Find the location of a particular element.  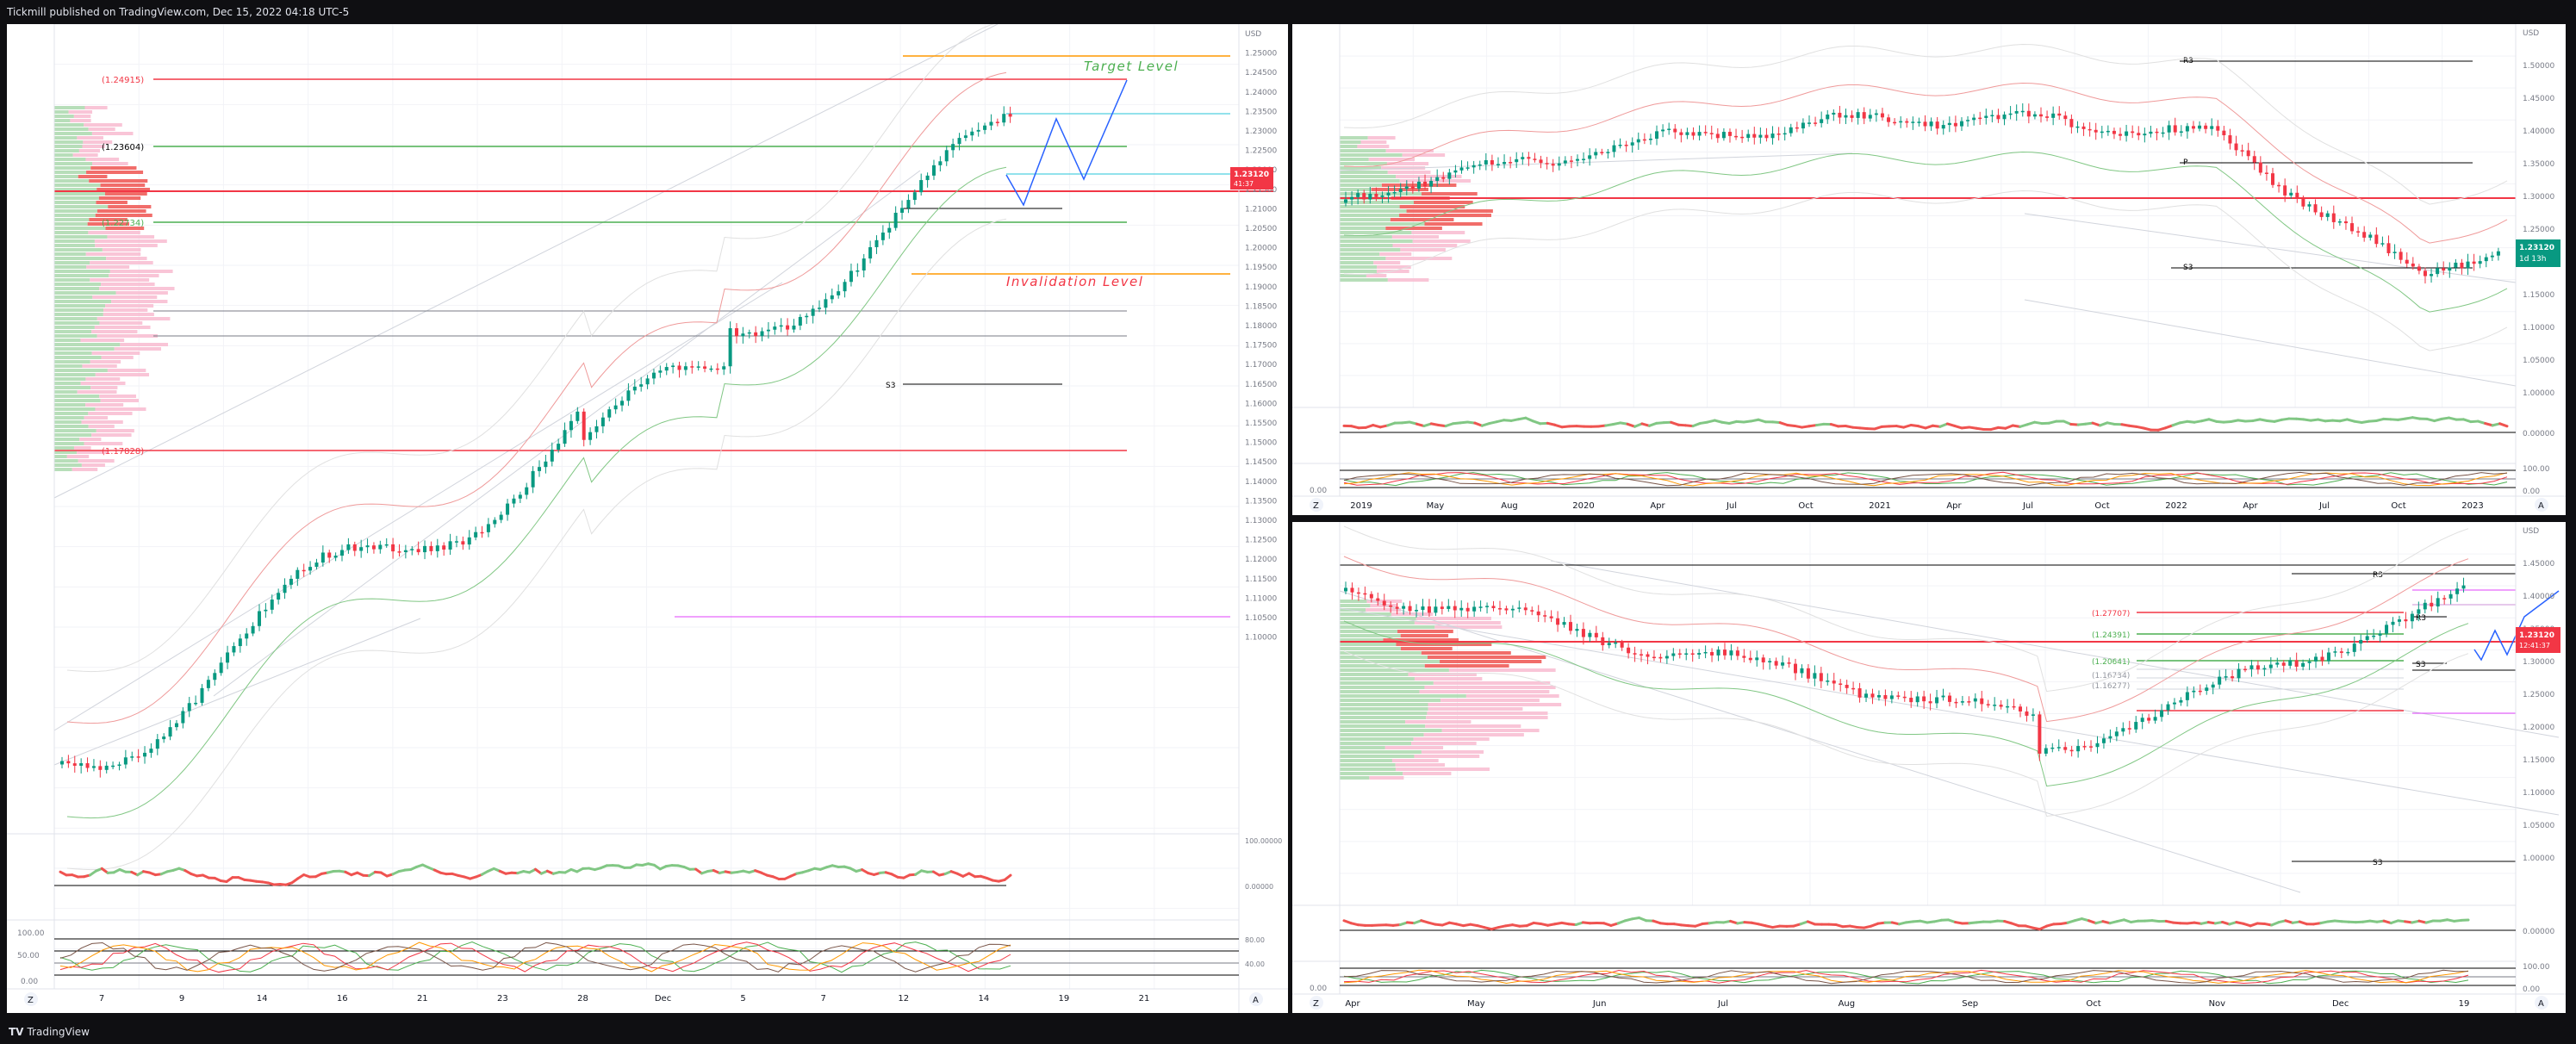

bottom-right-auto-button is located at coordinates (2542, 1003).